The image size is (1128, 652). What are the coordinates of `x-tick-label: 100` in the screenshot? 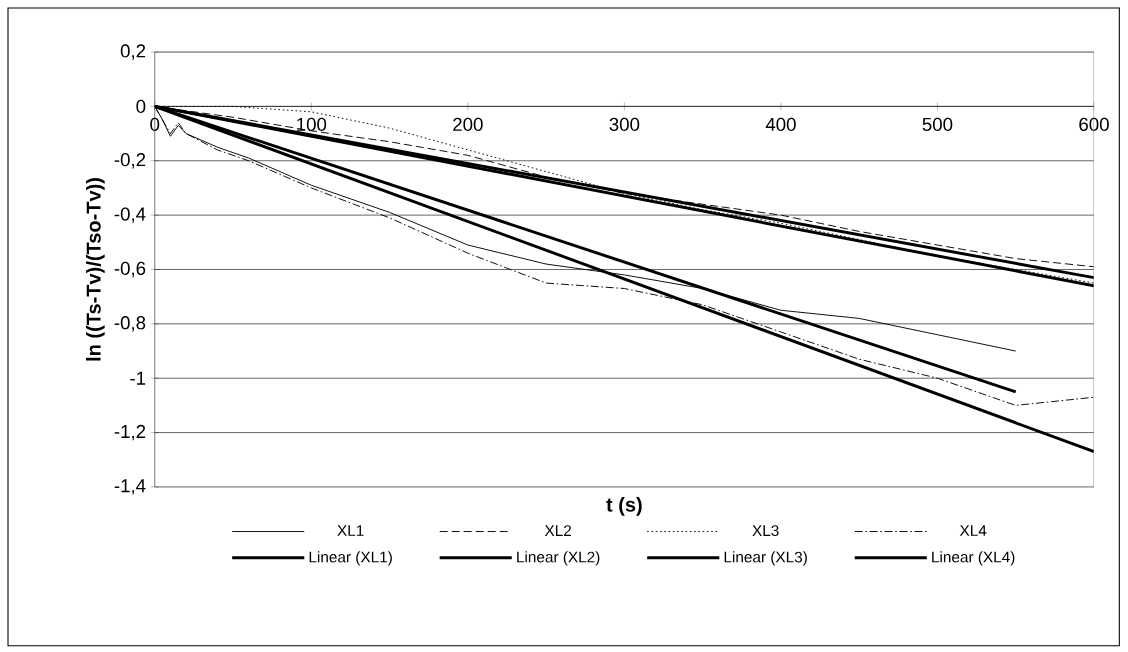 It's located at (312, 124).